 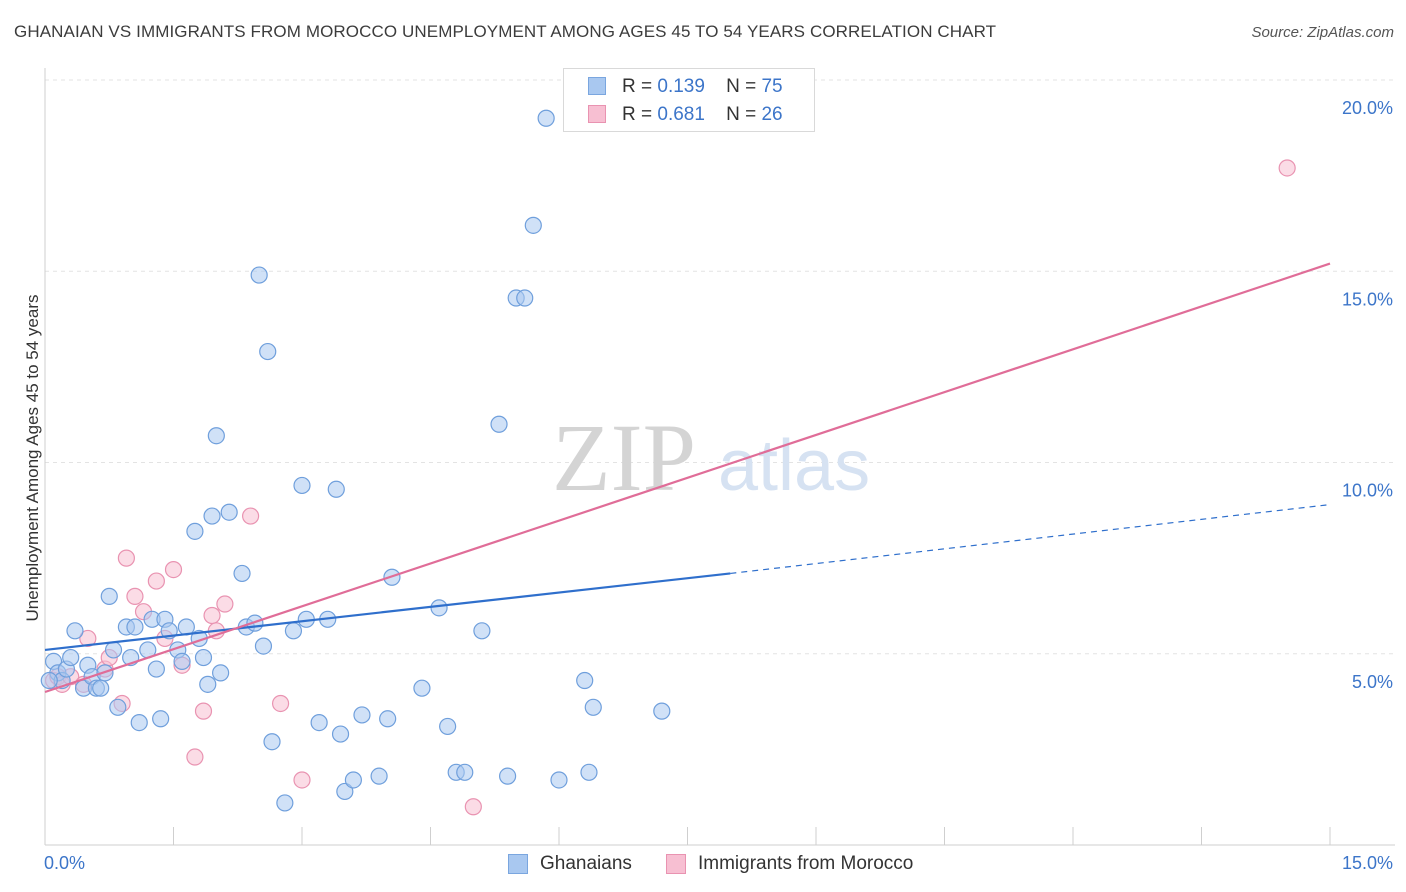 What do you see at coordinates (794, 466) in the screenshot?
I see `watermark-atlas: atlas` at bounding box center [794, 466].